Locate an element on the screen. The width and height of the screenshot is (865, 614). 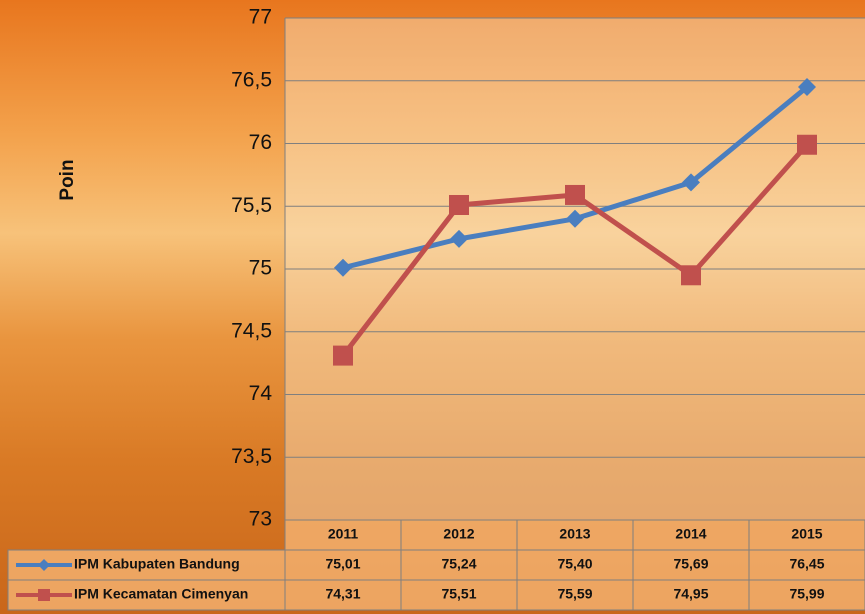
x-tick-label: 2014 is located at coordinates (690, 534).